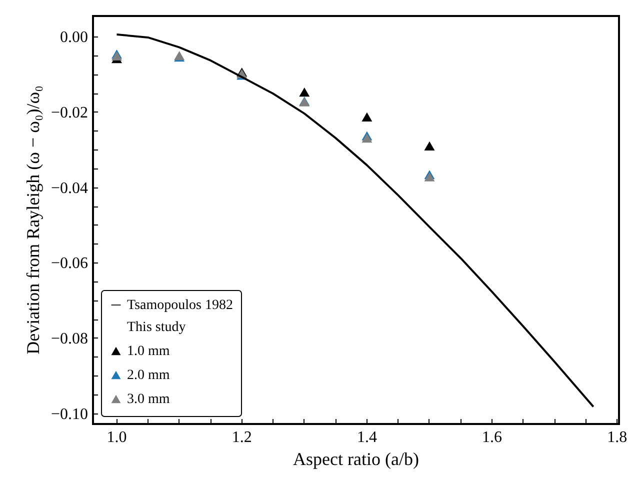 The height and width of the screenshot is (479, 628). Describe the element at coordinates (116, 437) in the screenshot. I see `x-tick-label: 1.0` at that location.